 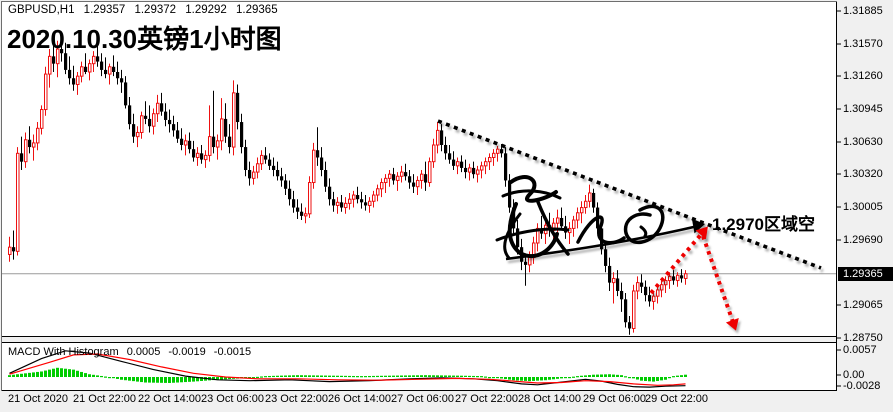 What do you see at coordinates (232, 352) in the screenshot?
I see `indicator-value-3: -0.0015` at bounding box center [232, 352].